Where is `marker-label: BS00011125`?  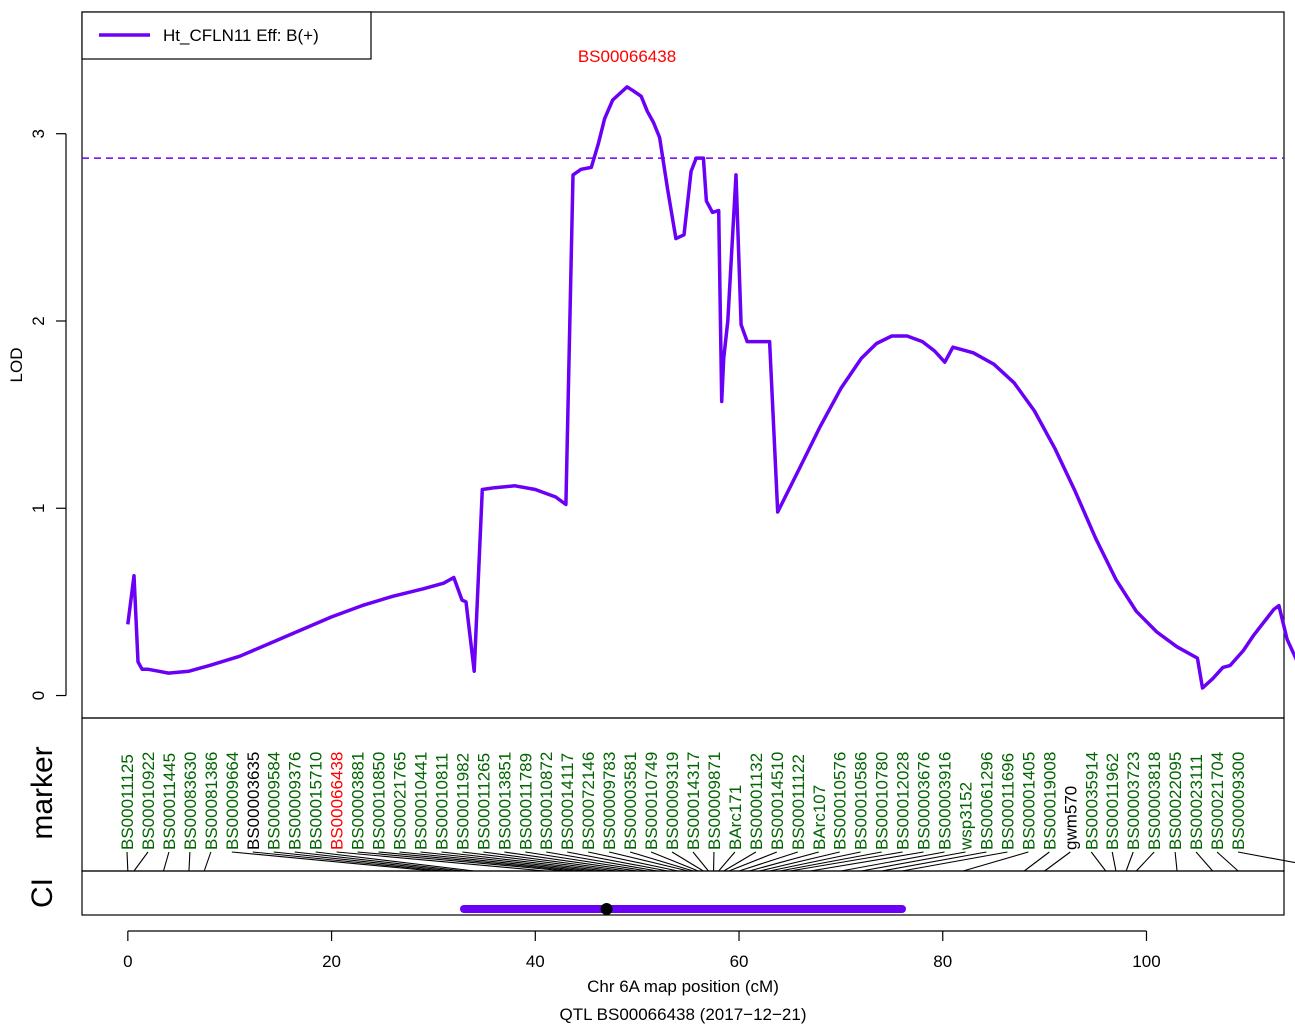
marker-label: BS00011125 is located at coordinates (127, 802).